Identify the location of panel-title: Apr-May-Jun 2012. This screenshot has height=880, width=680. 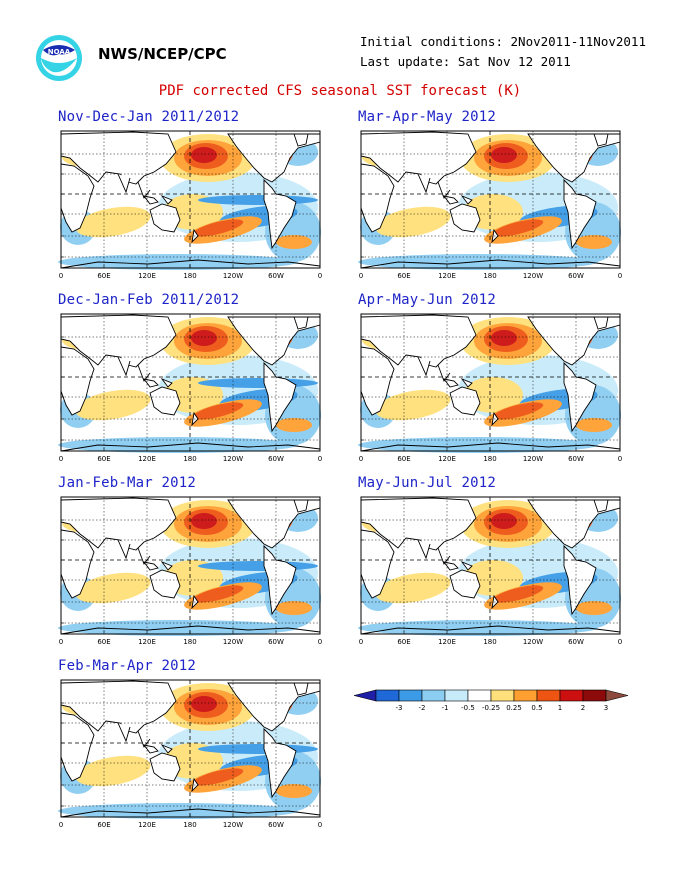
(427, 300).